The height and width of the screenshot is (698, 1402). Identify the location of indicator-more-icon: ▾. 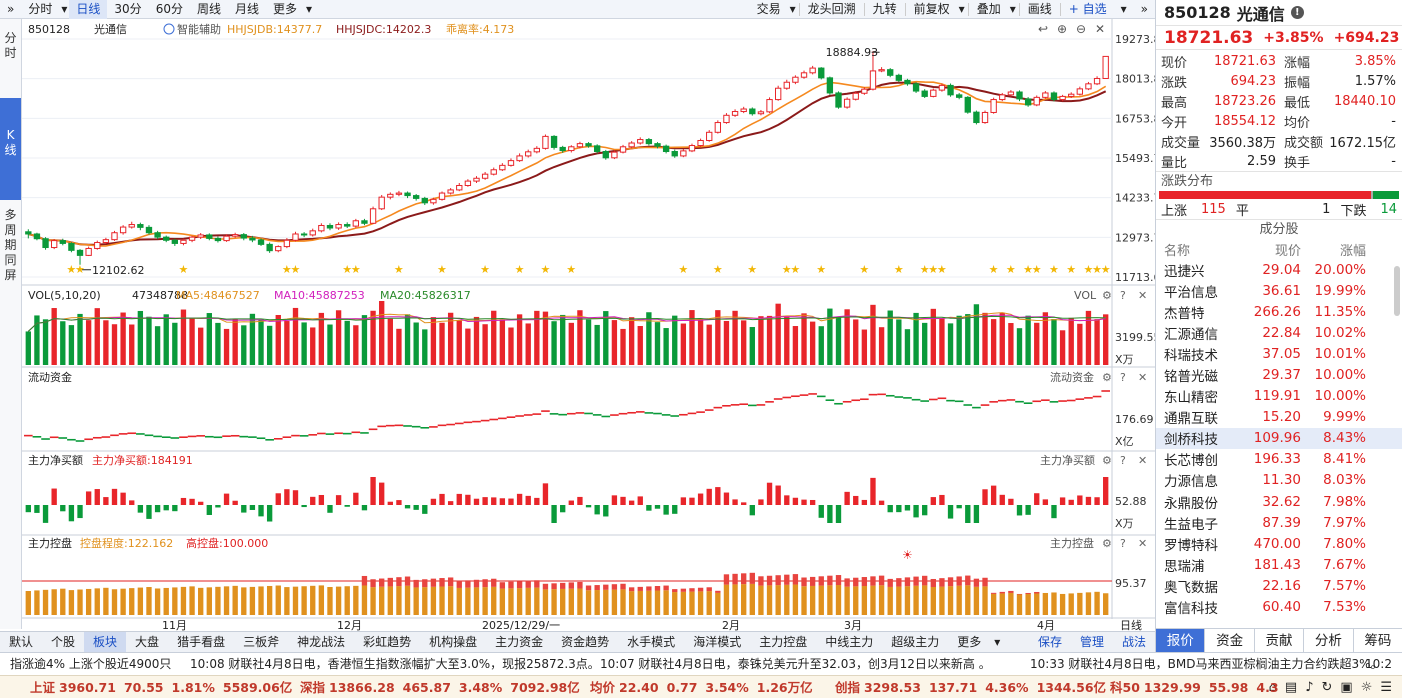
(997, 642).